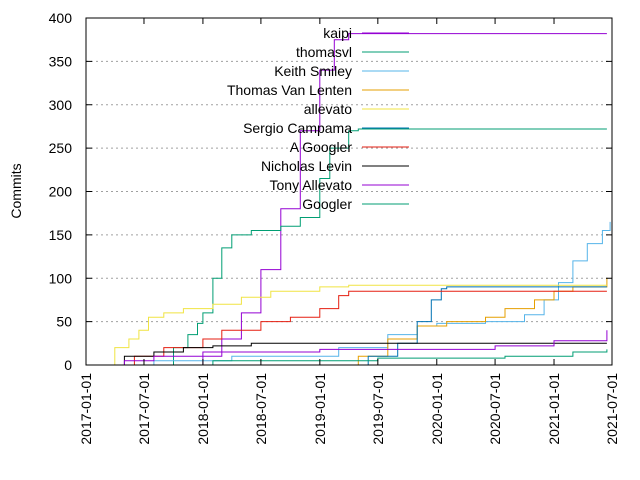 This screenshot has width=640, height=480. Describe the element at coordinates (61, 278) in the screenshot. I see `y-tick-label: 100` at that location.